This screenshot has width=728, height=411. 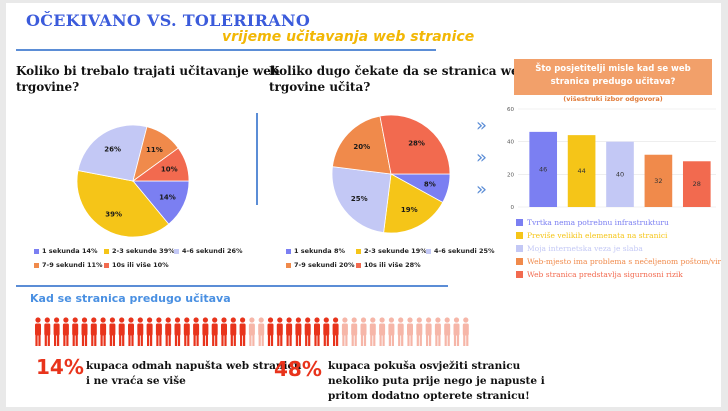 I want to click on legend-label: 10s ili više 10%, so click(x=140, y=265).